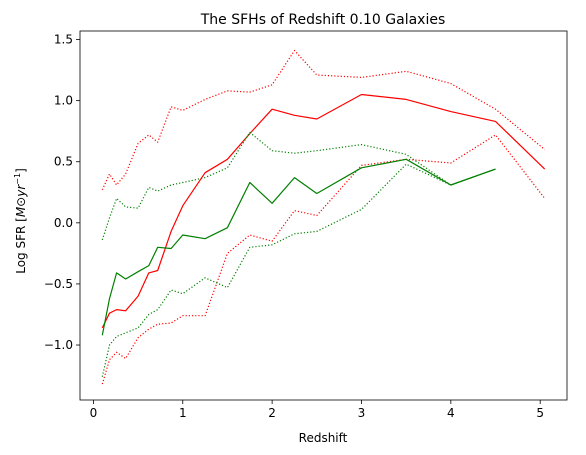 The width and height of the screenshot is (586, 455). What do you see at coordinates (63, 162) in the screenshot?
I see `y-tick-label: 0.5` at bounding box center [63, 162].